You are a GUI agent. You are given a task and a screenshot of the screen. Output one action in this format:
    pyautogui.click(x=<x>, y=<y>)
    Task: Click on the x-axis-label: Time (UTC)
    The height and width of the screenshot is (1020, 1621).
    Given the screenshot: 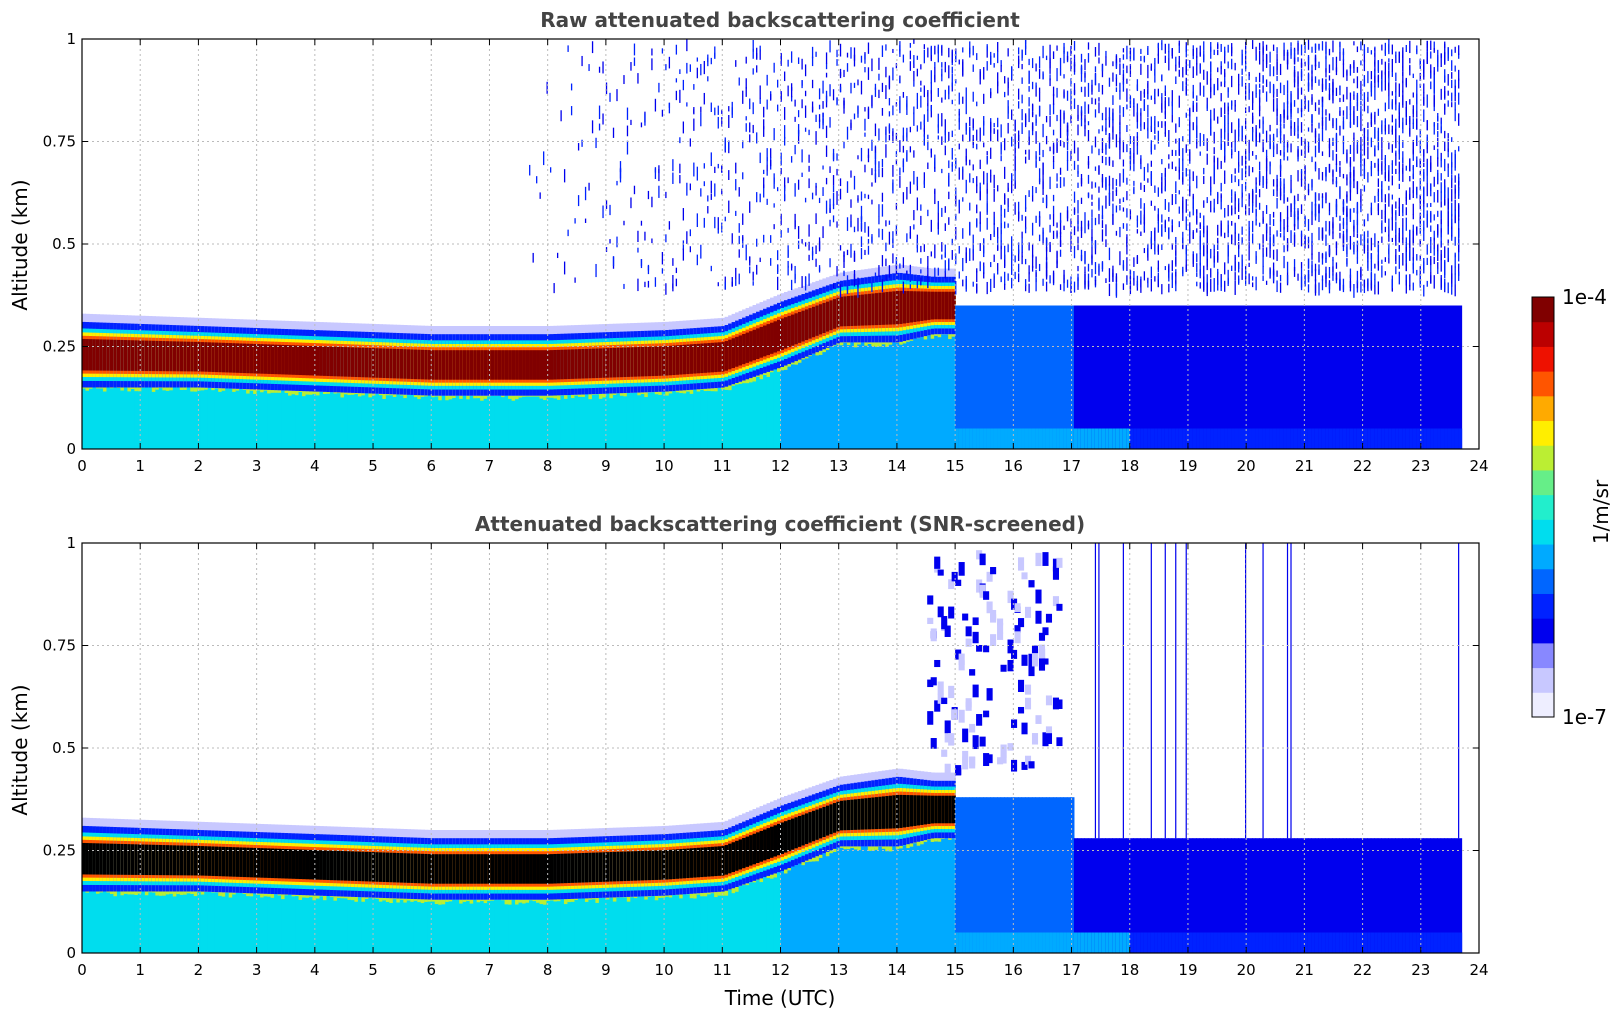 What is the action you would take?
    pyautogui.click(x=780, y=998)
    